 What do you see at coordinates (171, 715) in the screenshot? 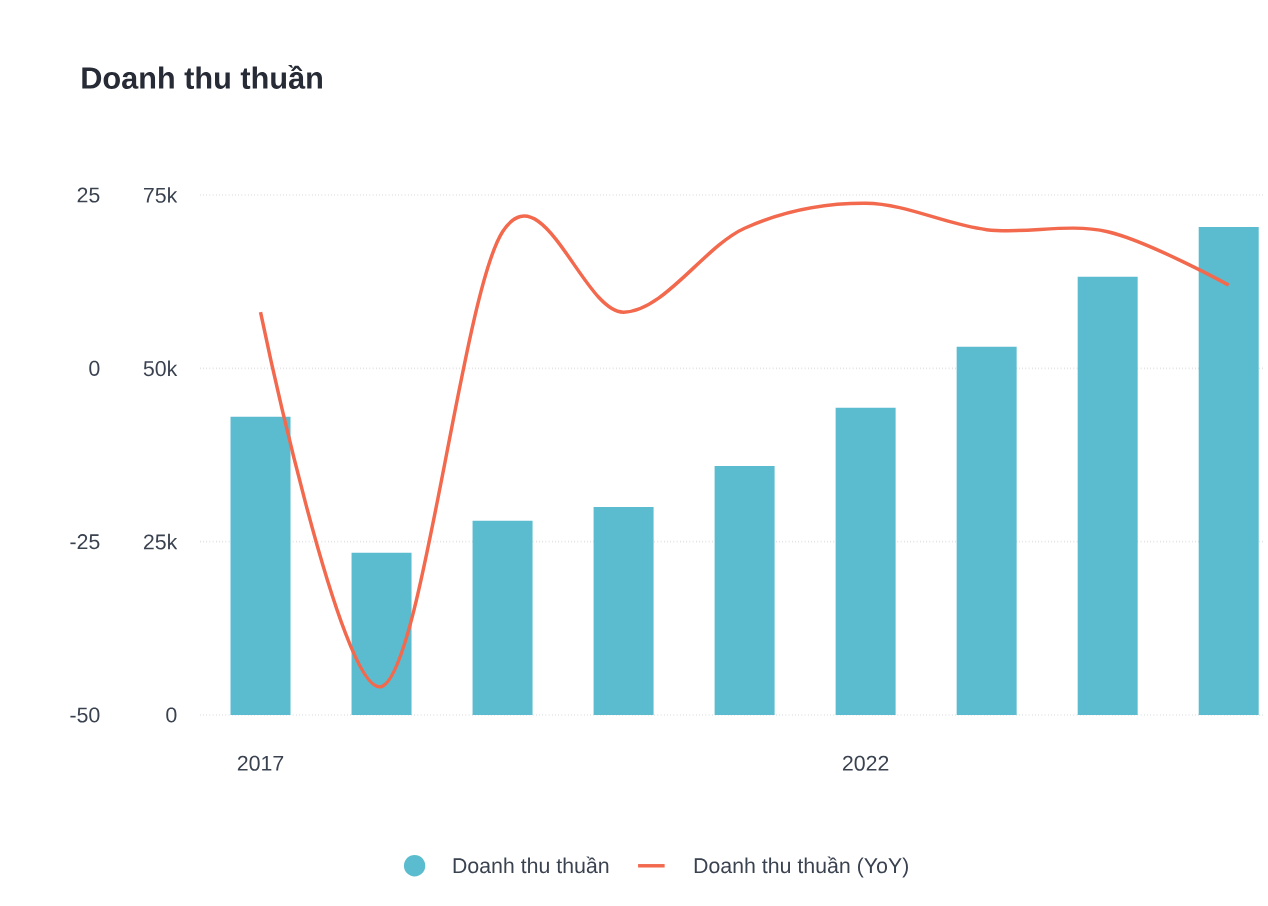
I see `y-tick-label: 0` at bounding box center [171, 715].